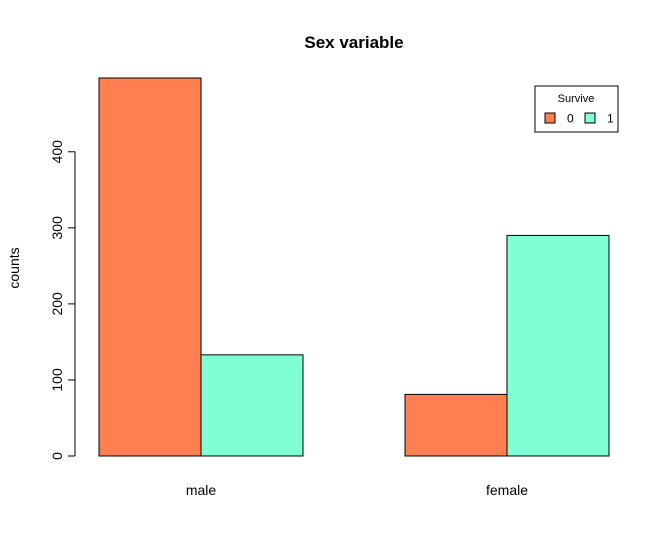 This screenshot has width=670, height=558. What do you see at coordinates (353, 42) in the screenshot?
I see `chart-title: Sex variable` at bounding box center [353, 42].